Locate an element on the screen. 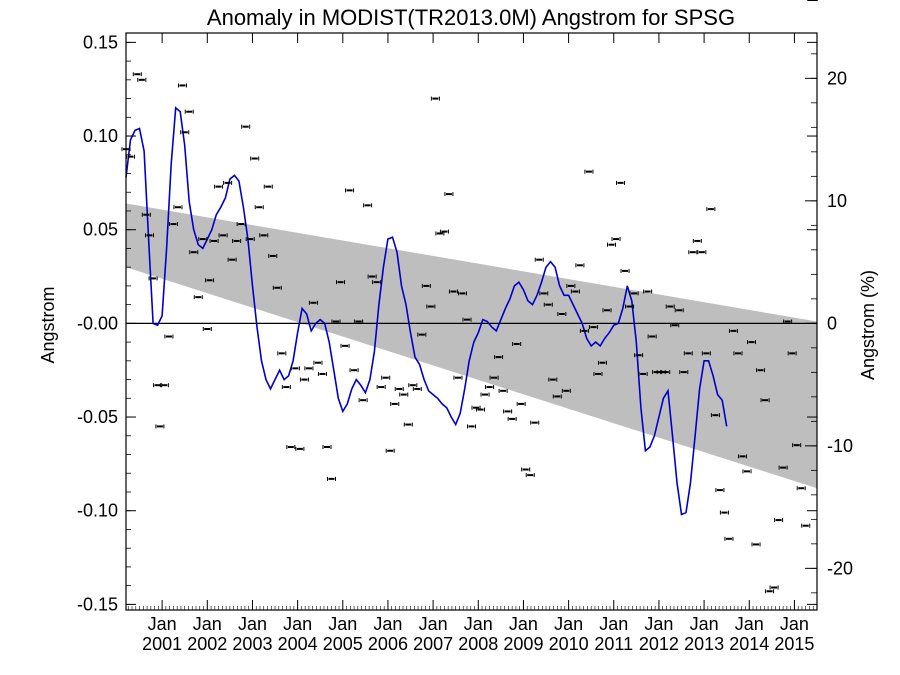  y2-tick-label: 20 is located at coordinates (837, 78).